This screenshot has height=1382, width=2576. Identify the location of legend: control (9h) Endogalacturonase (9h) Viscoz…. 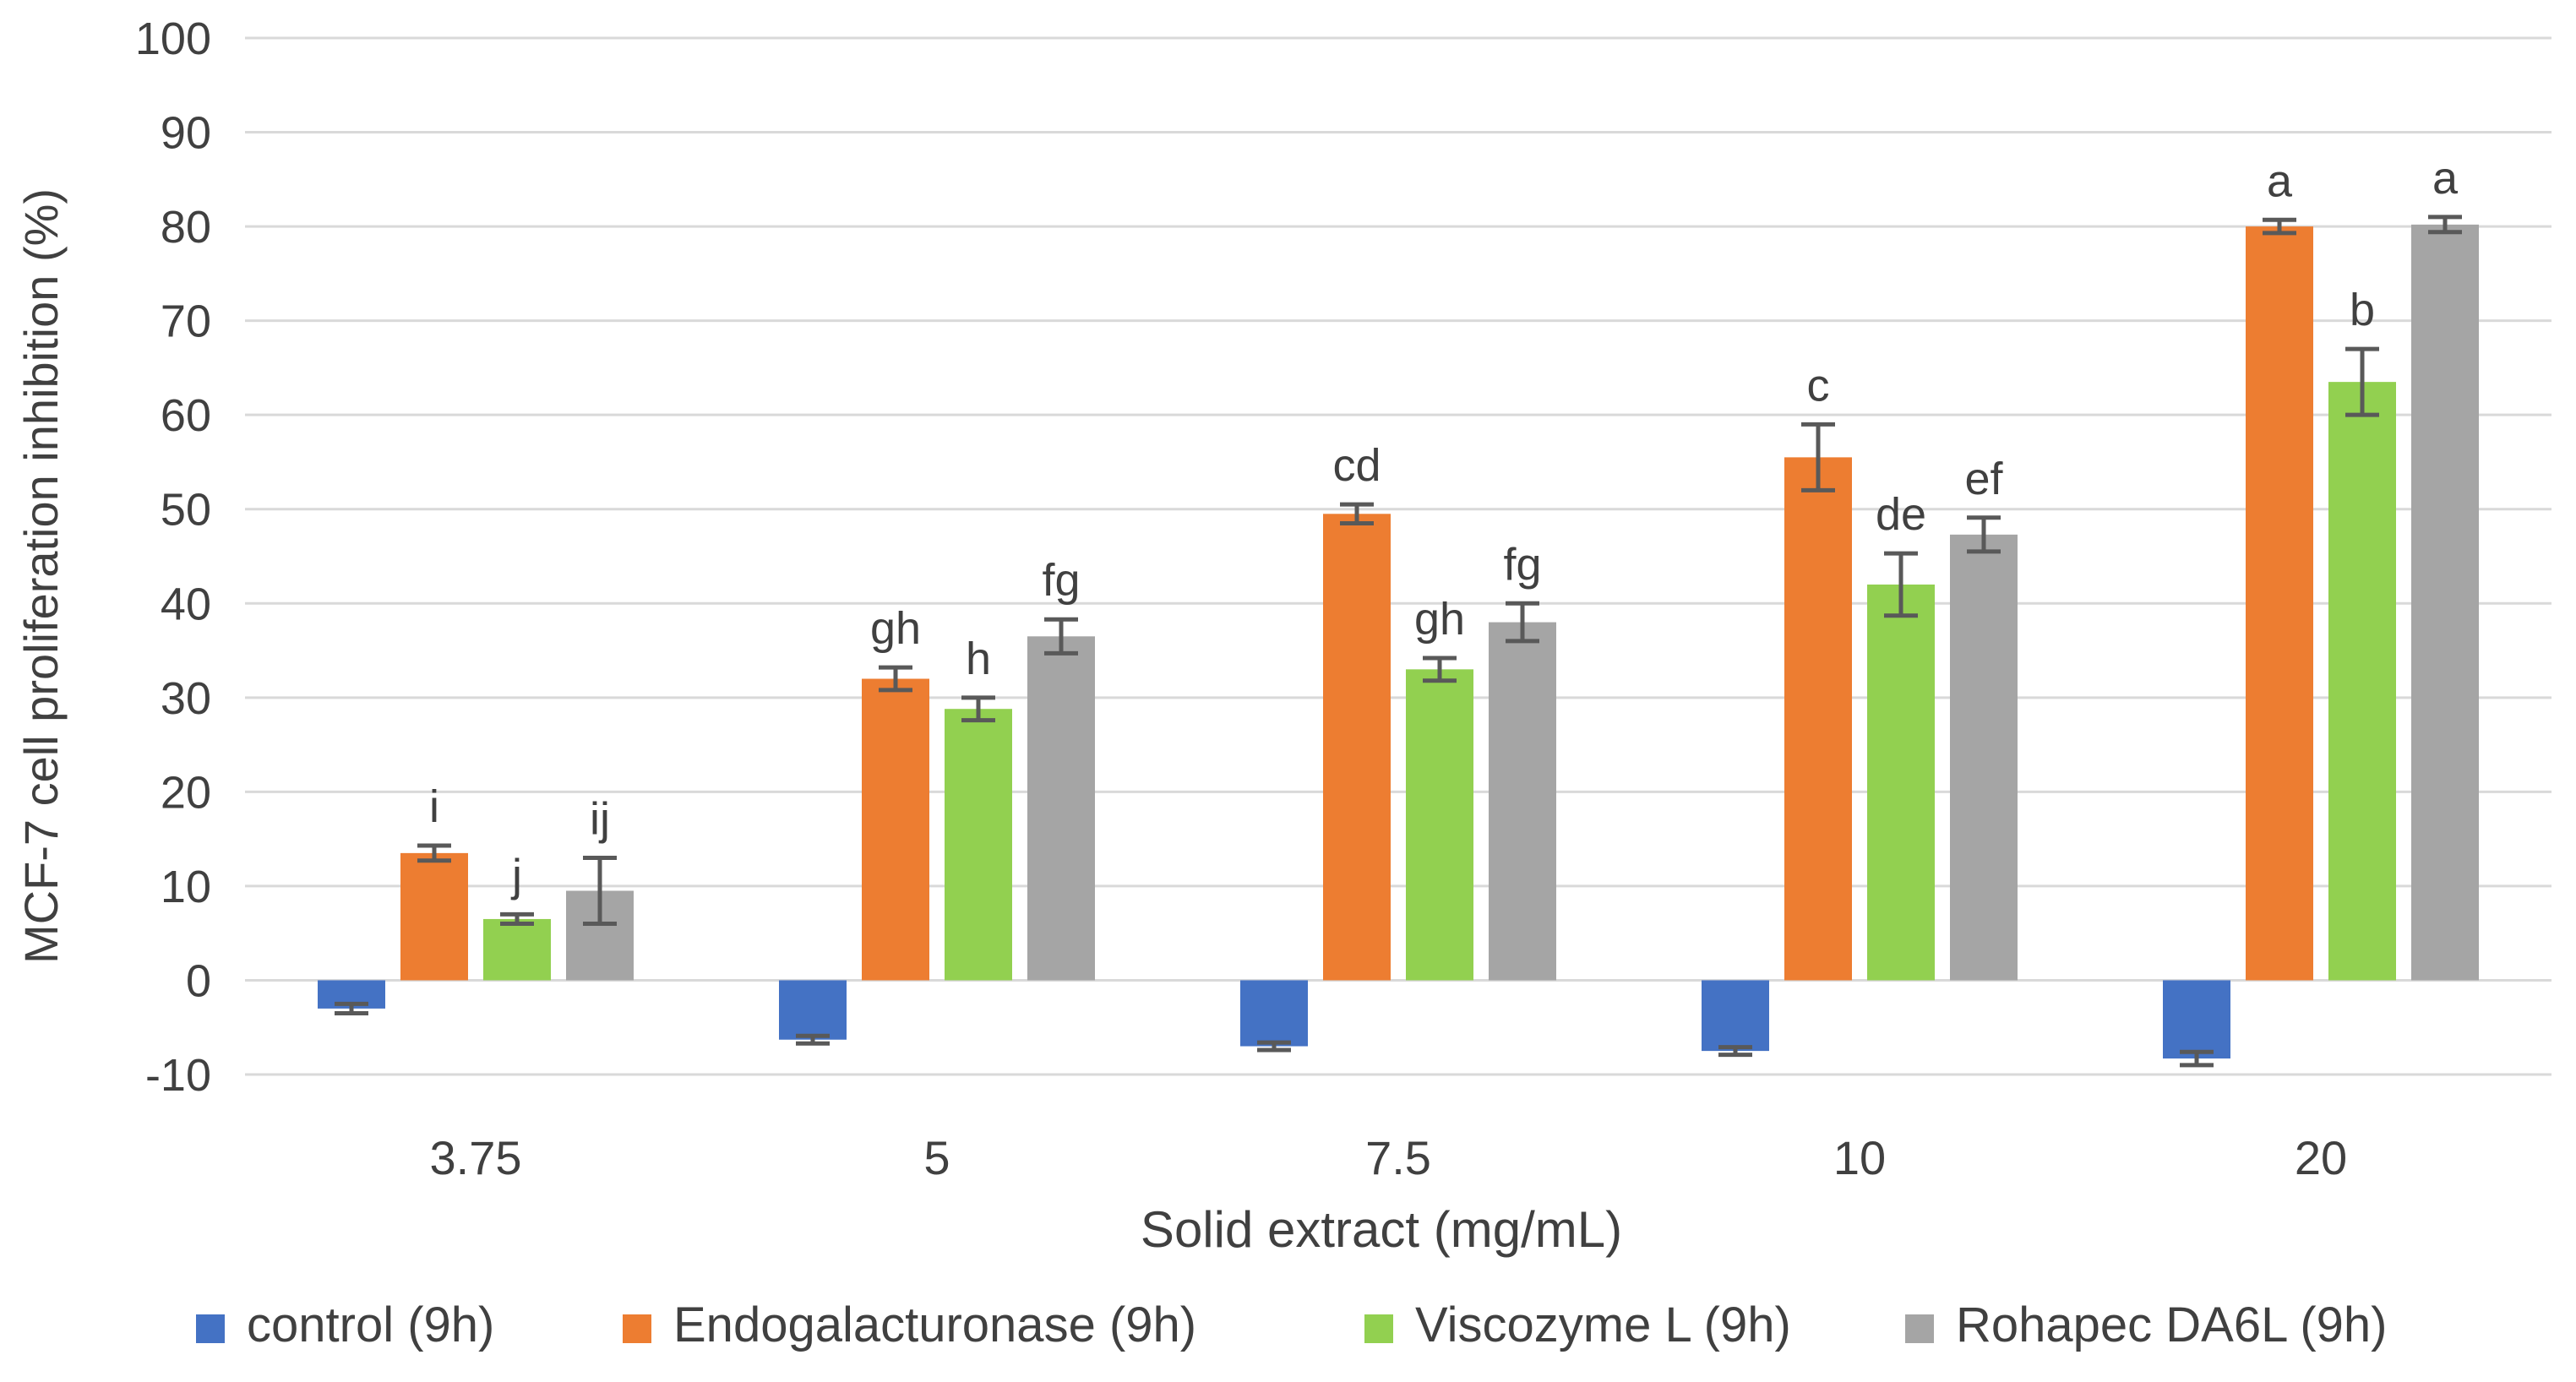
(1291, 1325).